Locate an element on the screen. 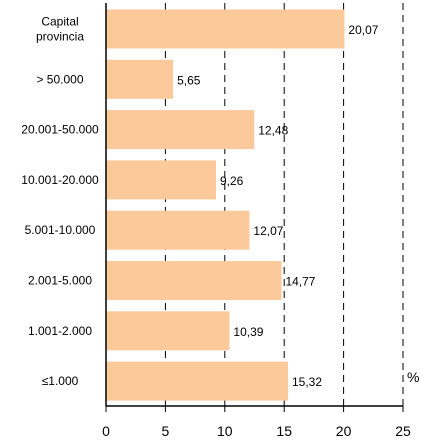 The image size is (422, 444). category-label-3: 10.001-20.000 is located at coordinates (60, 180).